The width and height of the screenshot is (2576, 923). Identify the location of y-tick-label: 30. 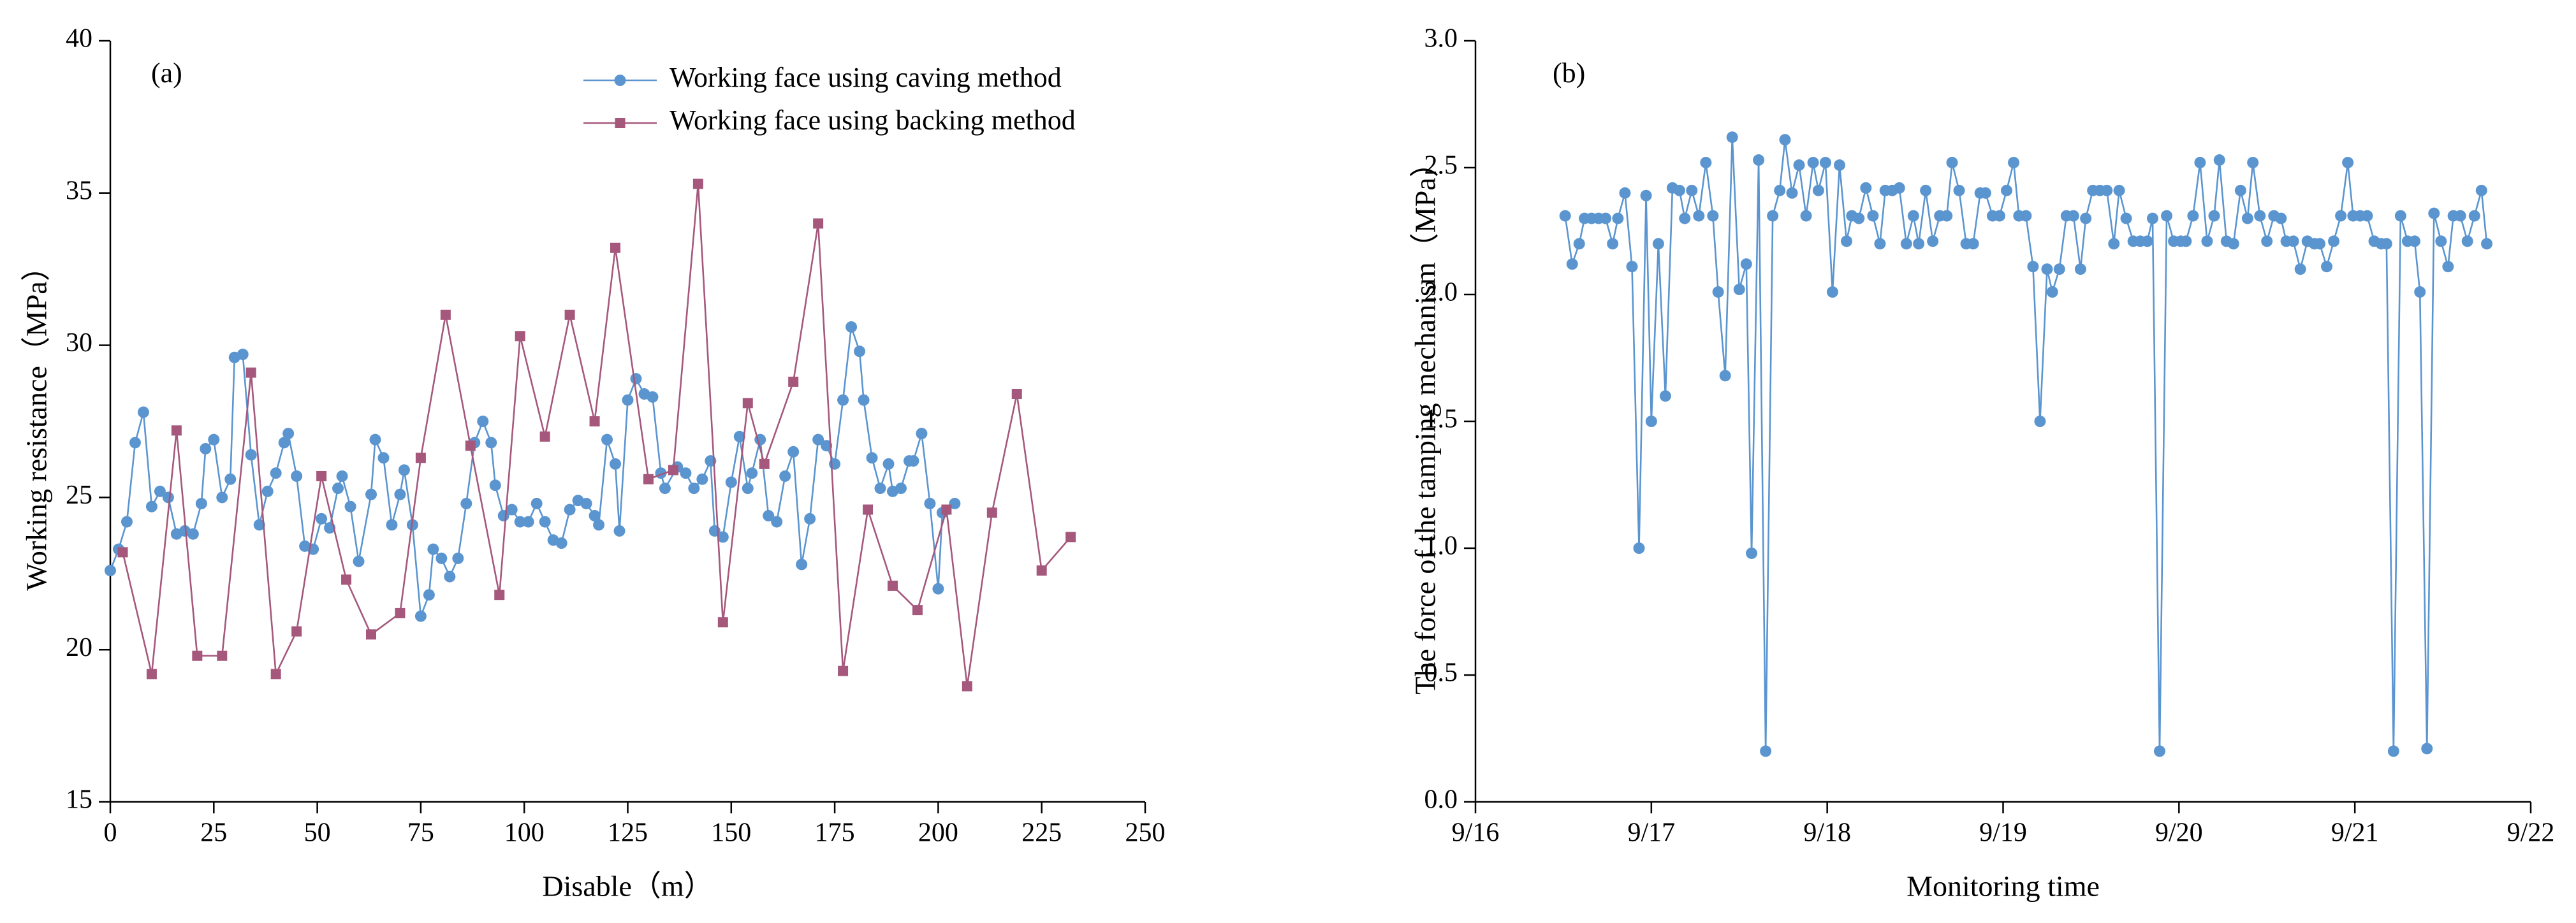
(79, 343).